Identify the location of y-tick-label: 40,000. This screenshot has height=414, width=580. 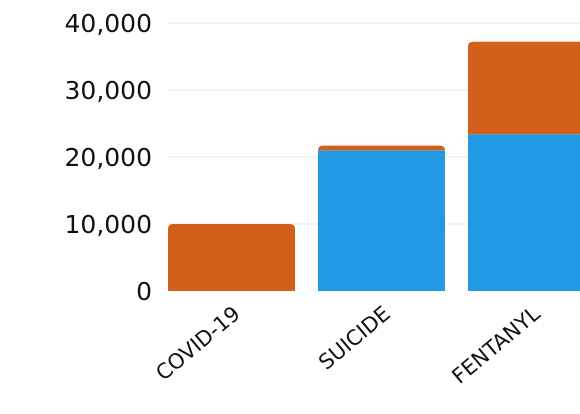
(108, 23).